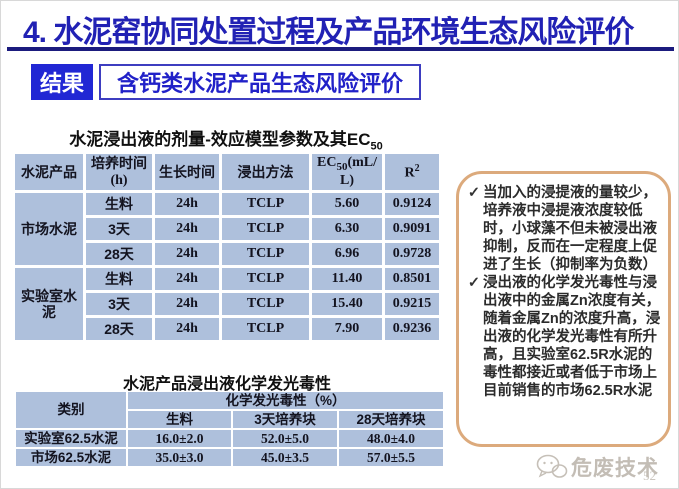 Image resolution: width=679 pixels, height=489 pixels. I want to click on table-cell: 0.9091, so click(412, 229).